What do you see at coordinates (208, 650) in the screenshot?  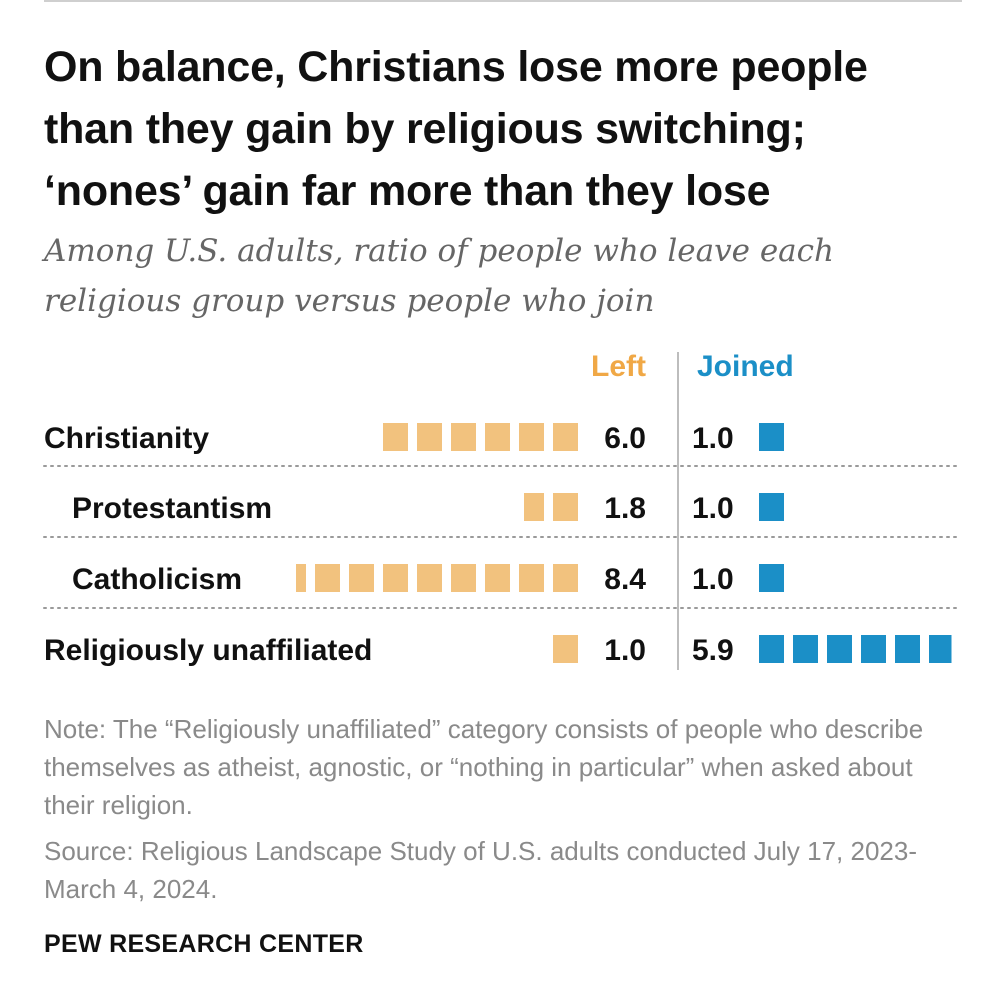 I see `category-label: Religiously unaffiliated` at bounding box center [208, 650].